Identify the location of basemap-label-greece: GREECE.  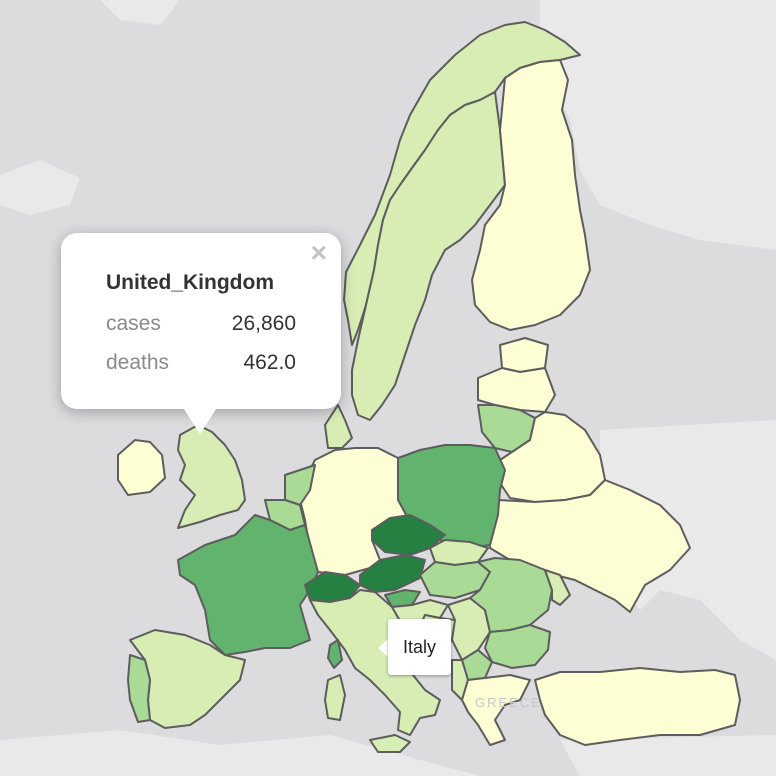
(508, 702).